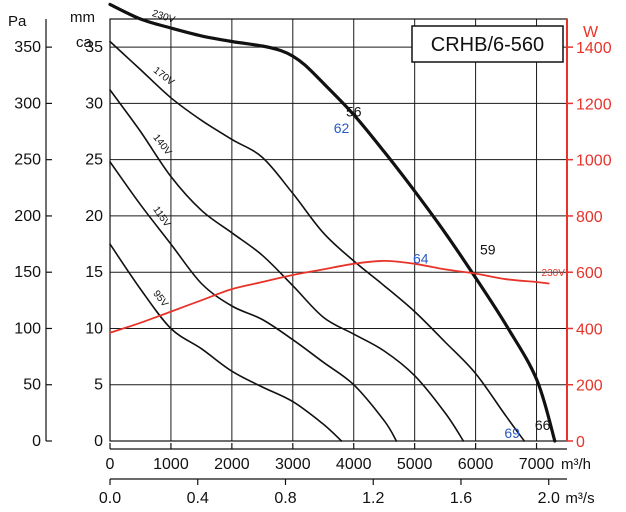 The image size is (626, 512). I want to click on mmca-tick-label: 25, so click(94, 160).